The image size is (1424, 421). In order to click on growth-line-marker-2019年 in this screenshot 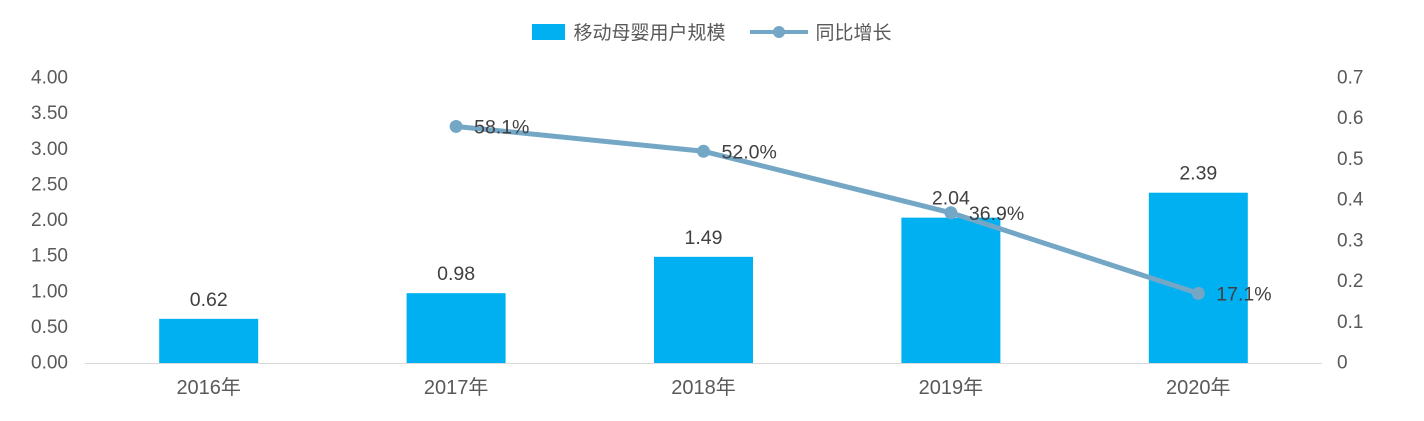, I will do `click(951, 213)`.